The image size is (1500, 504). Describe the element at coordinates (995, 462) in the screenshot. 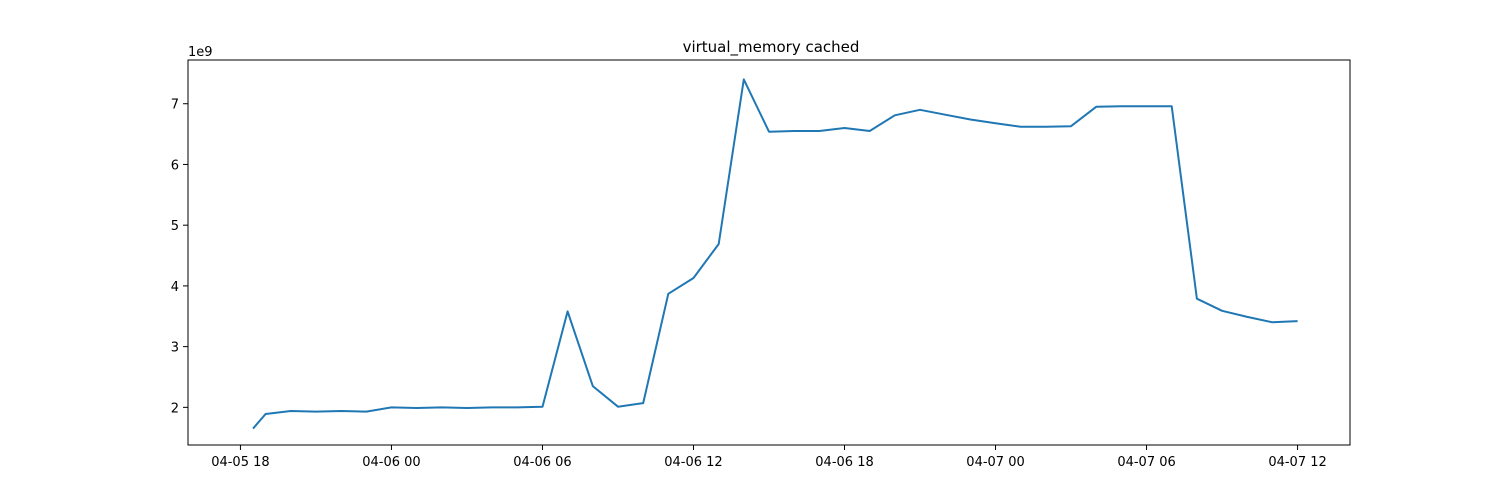

I see `x-tick-label: 04-07 00` at that location.